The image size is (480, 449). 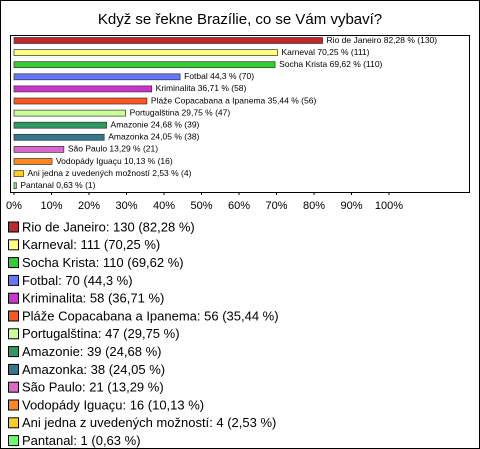 I want to click on legend-label: Amazonie: 39 (24,68 %), so click(x=91, y=351).